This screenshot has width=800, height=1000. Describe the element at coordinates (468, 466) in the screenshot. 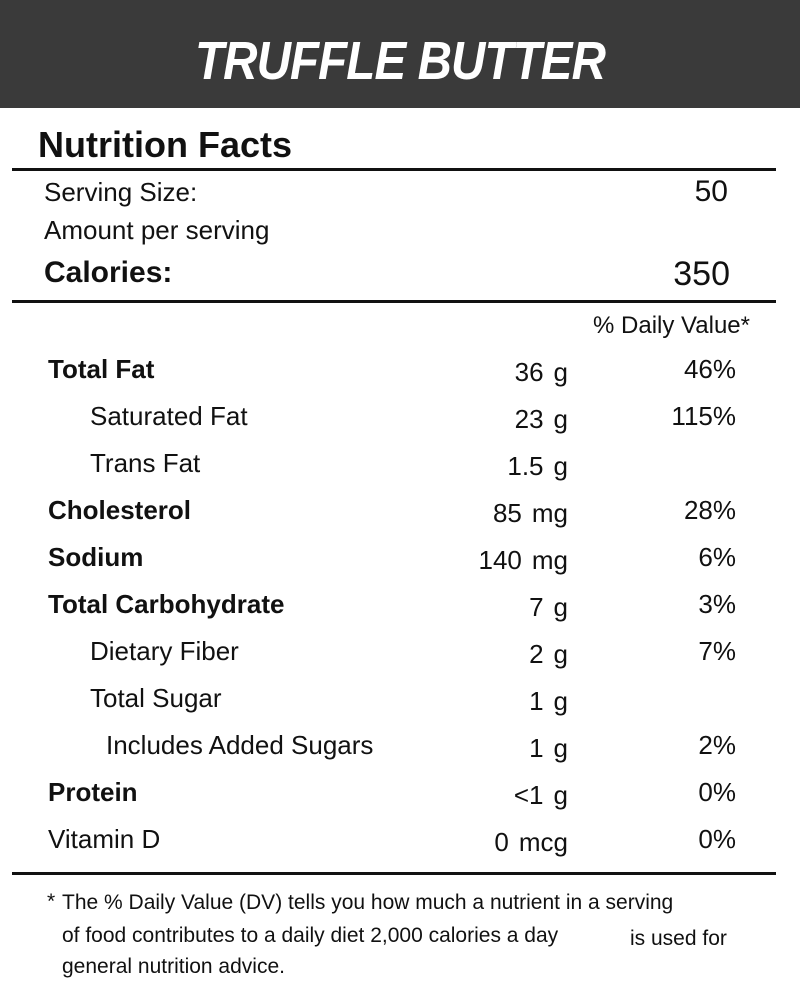

I see `nutrient-amount: 1.5 g` at that location.